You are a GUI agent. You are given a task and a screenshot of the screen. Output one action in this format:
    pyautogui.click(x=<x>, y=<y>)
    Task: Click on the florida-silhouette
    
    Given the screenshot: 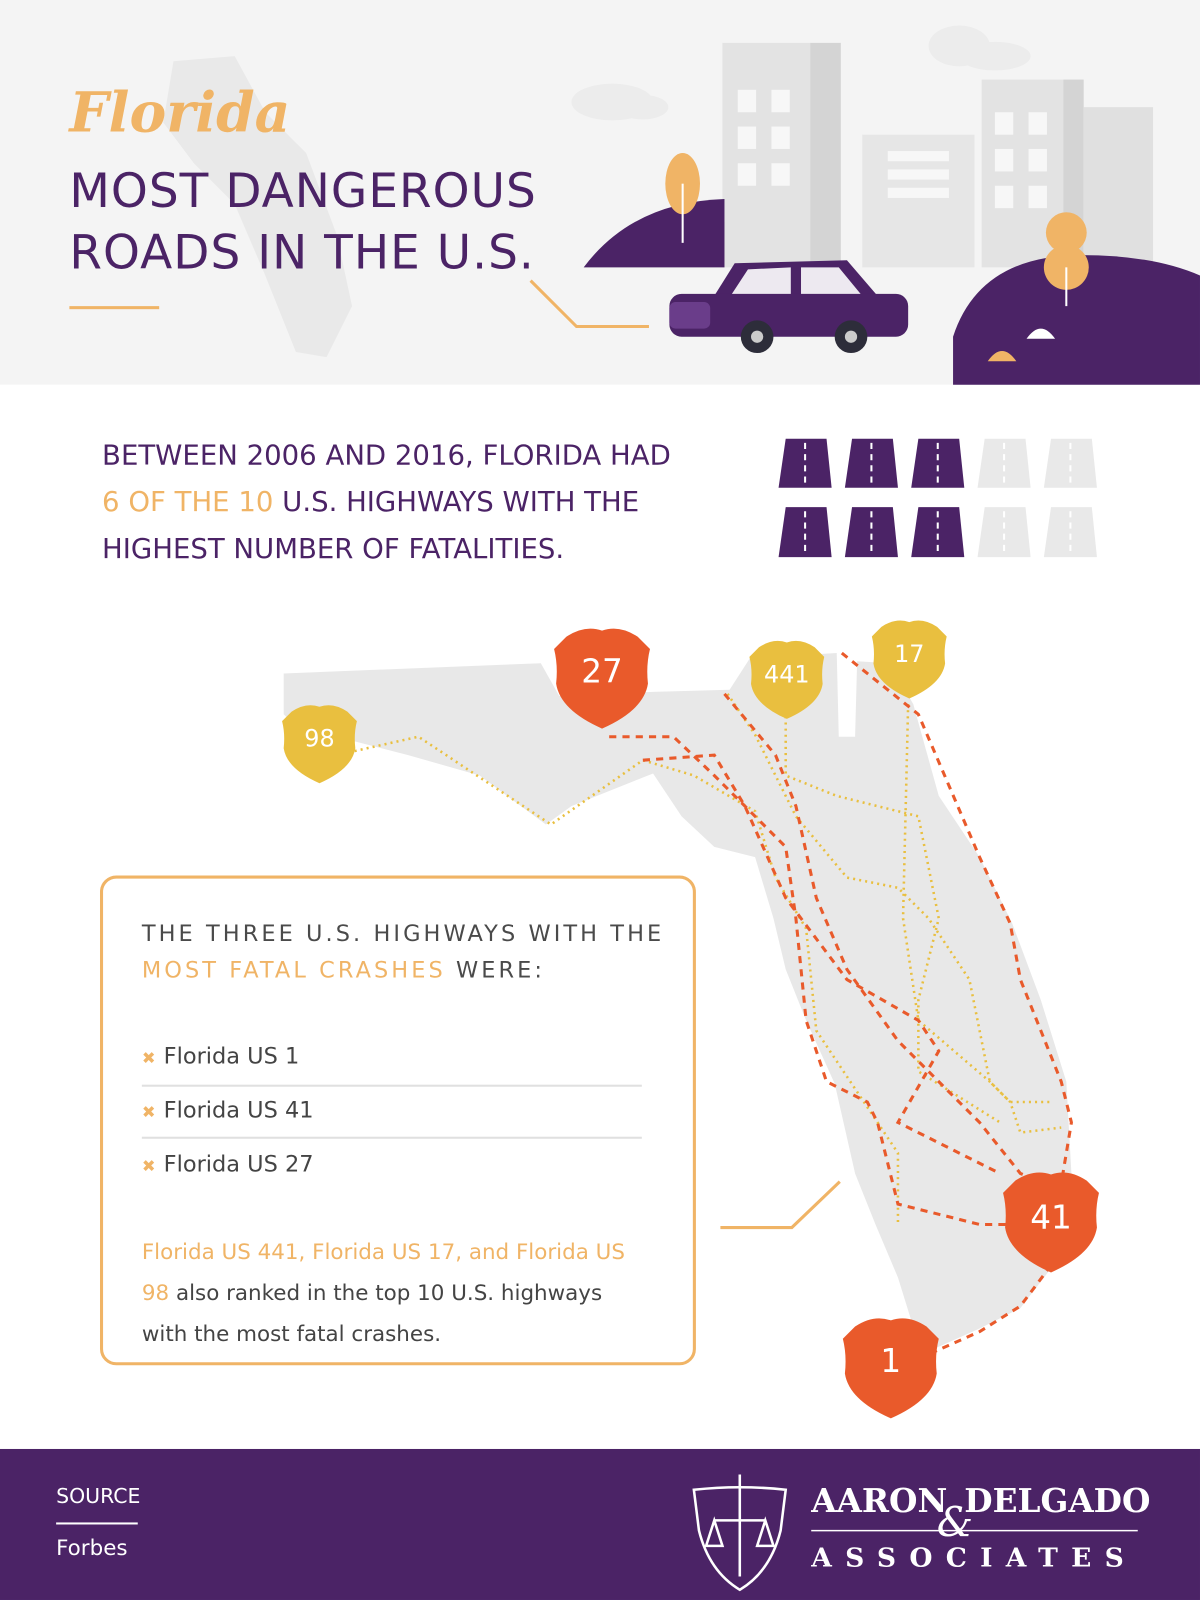 What is the action you would take?
    pyautogui.click(x=258, y=207)
    